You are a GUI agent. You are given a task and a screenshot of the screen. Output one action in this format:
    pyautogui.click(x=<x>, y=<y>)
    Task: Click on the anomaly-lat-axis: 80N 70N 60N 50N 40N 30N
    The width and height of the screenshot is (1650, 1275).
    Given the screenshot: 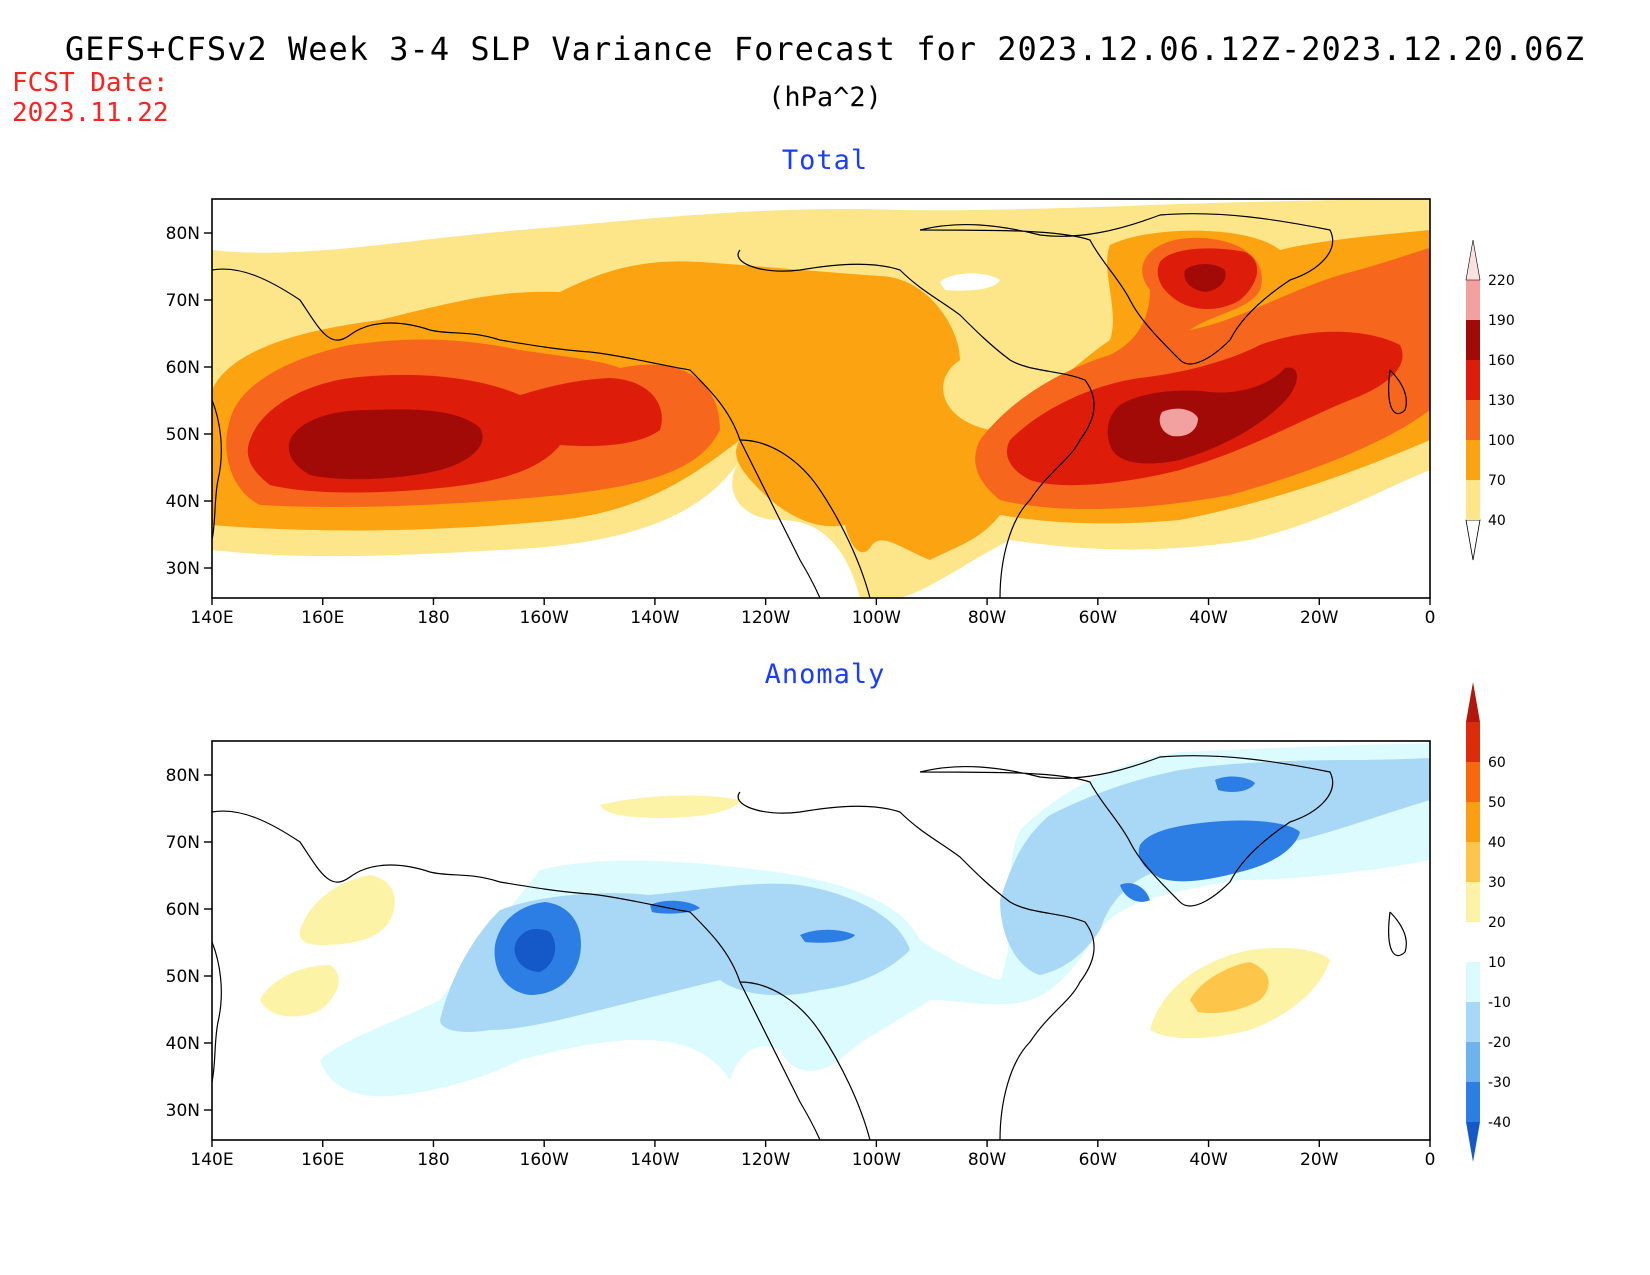 What is the action you would take?
    pyautogui.click(x=189, y=943)
    